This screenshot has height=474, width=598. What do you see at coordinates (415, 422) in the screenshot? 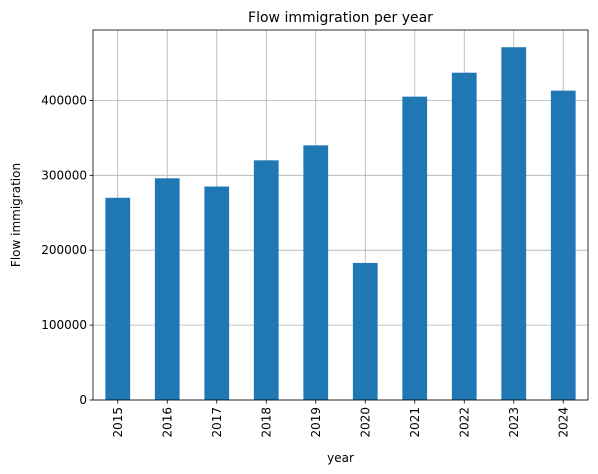
I see `x-tick-label: 2021` at bounding box center [415, 422].